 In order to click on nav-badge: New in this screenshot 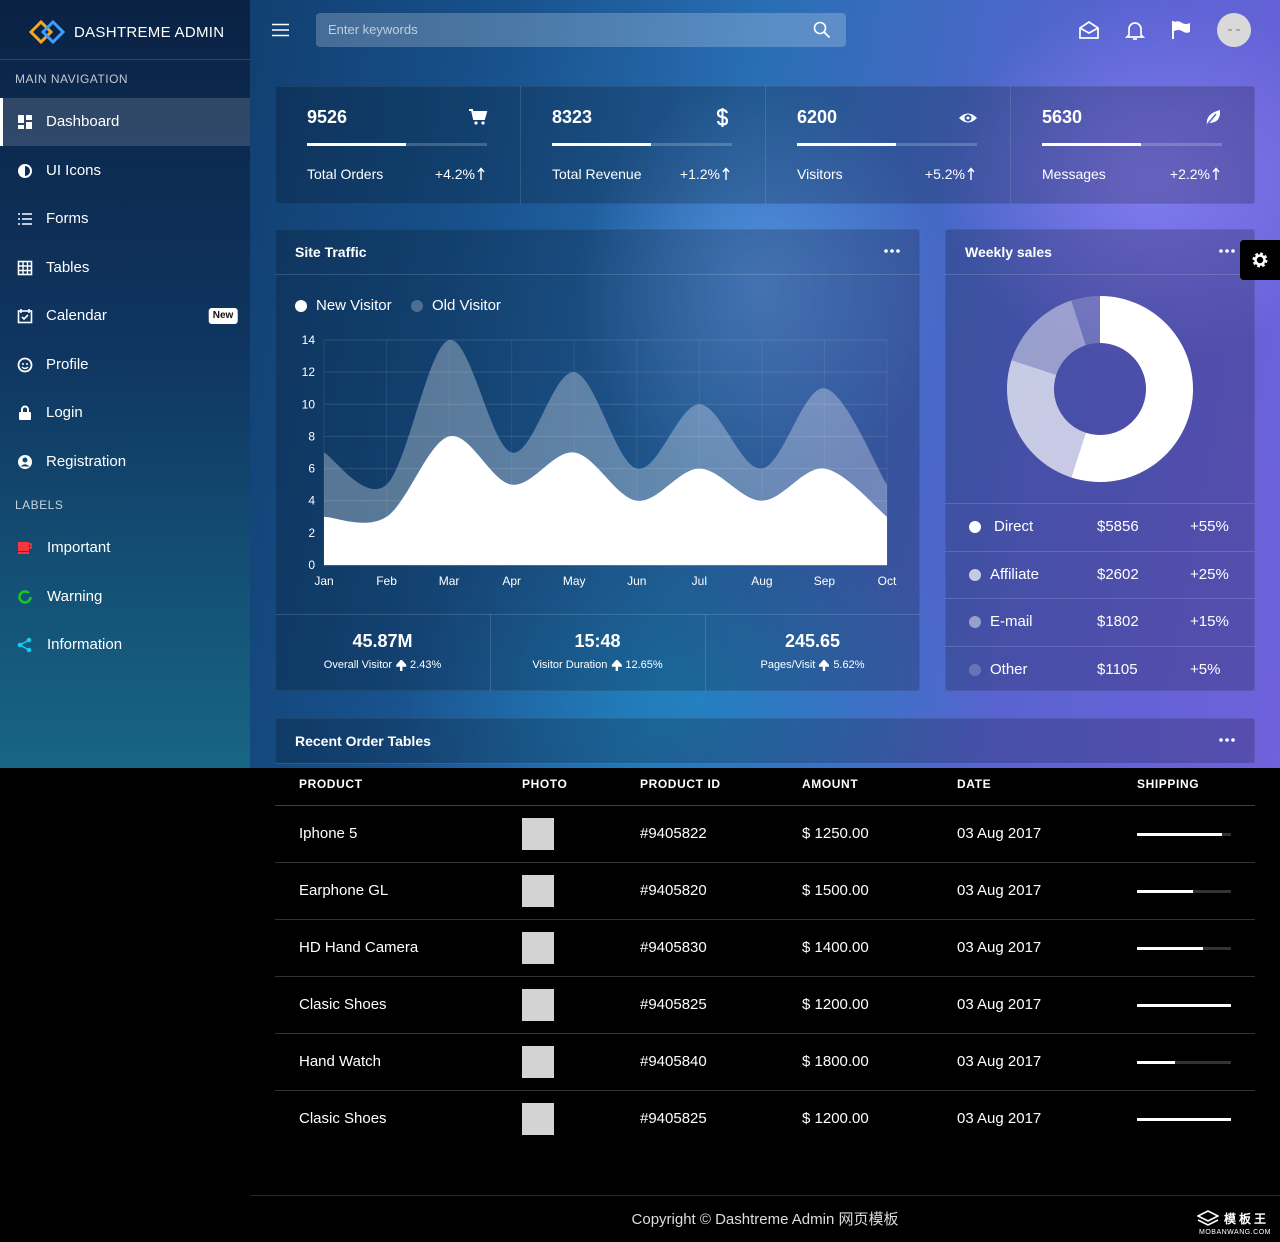, I will do `click(223, 316)`.